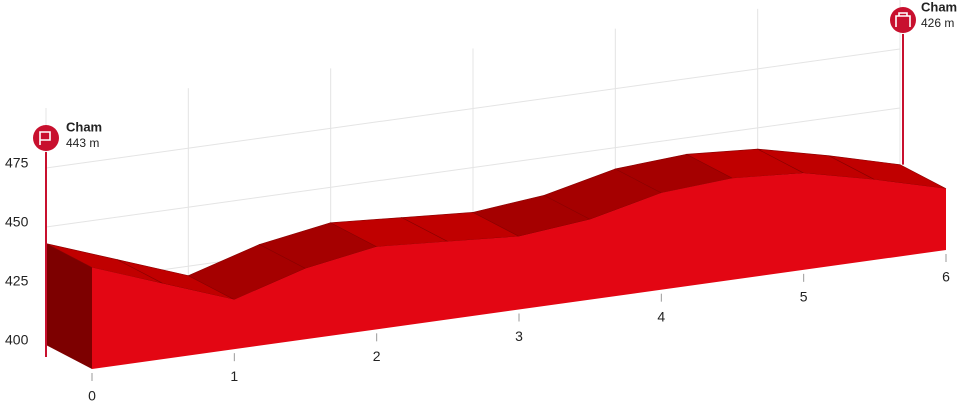 Image resolution: width=960 pixels, height=407 pixels. I want to click on finish-name: Cham, so click(939, 7).